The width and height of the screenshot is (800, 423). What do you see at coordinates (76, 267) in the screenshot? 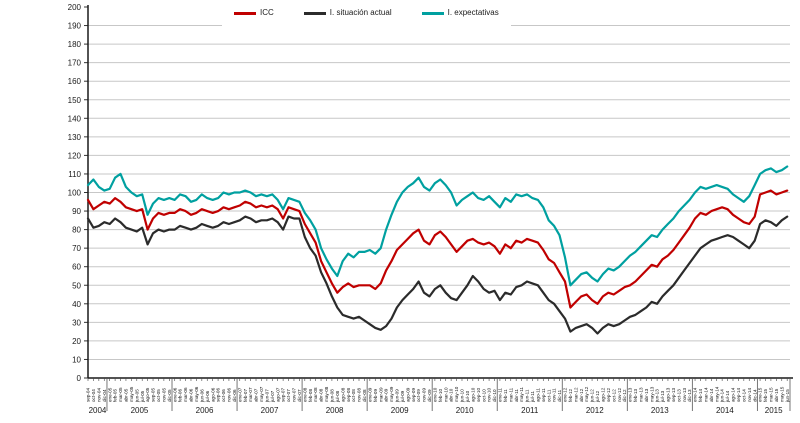
I see `y-tick-label: 60` at bounding box center [76, 267].